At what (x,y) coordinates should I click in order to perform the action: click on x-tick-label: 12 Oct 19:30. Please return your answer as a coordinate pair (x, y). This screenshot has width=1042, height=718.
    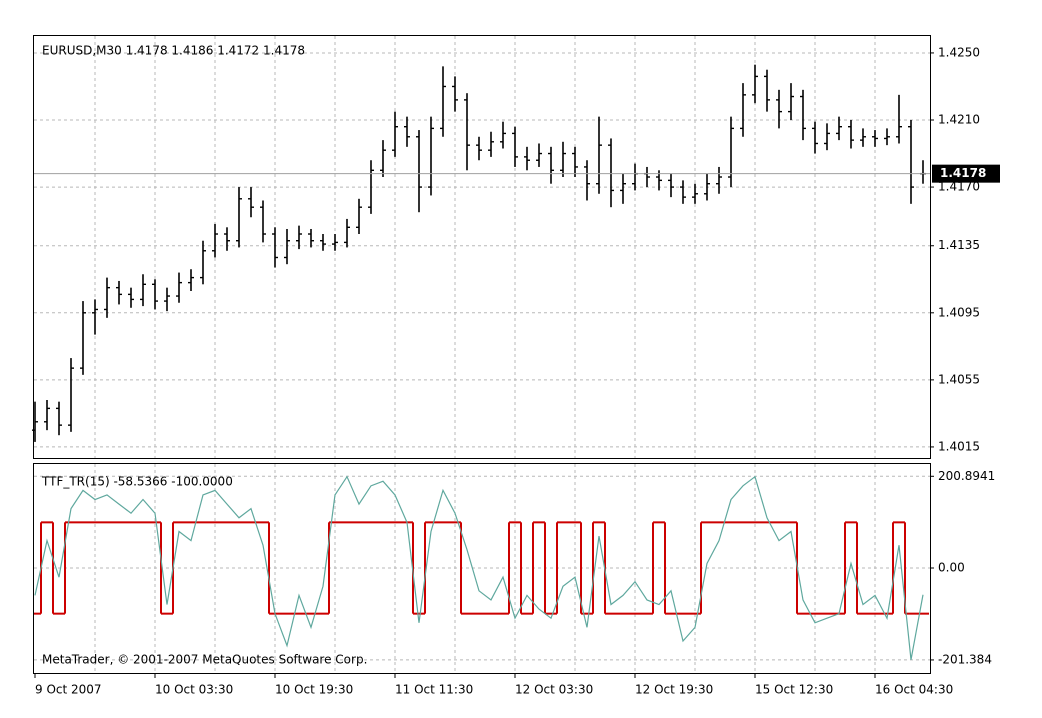
    Looking at the image, I should click on (674, 690).